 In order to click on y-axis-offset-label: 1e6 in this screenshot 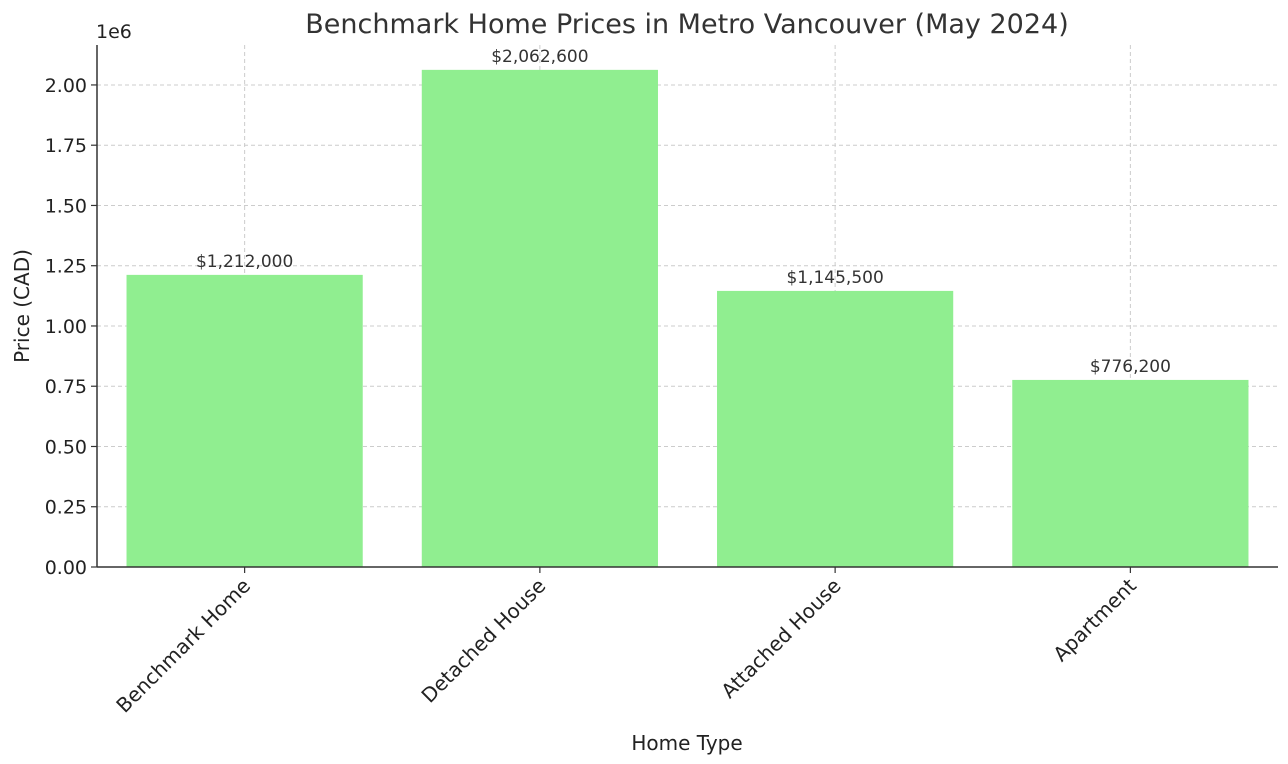, I will do `click(114, 32)`.